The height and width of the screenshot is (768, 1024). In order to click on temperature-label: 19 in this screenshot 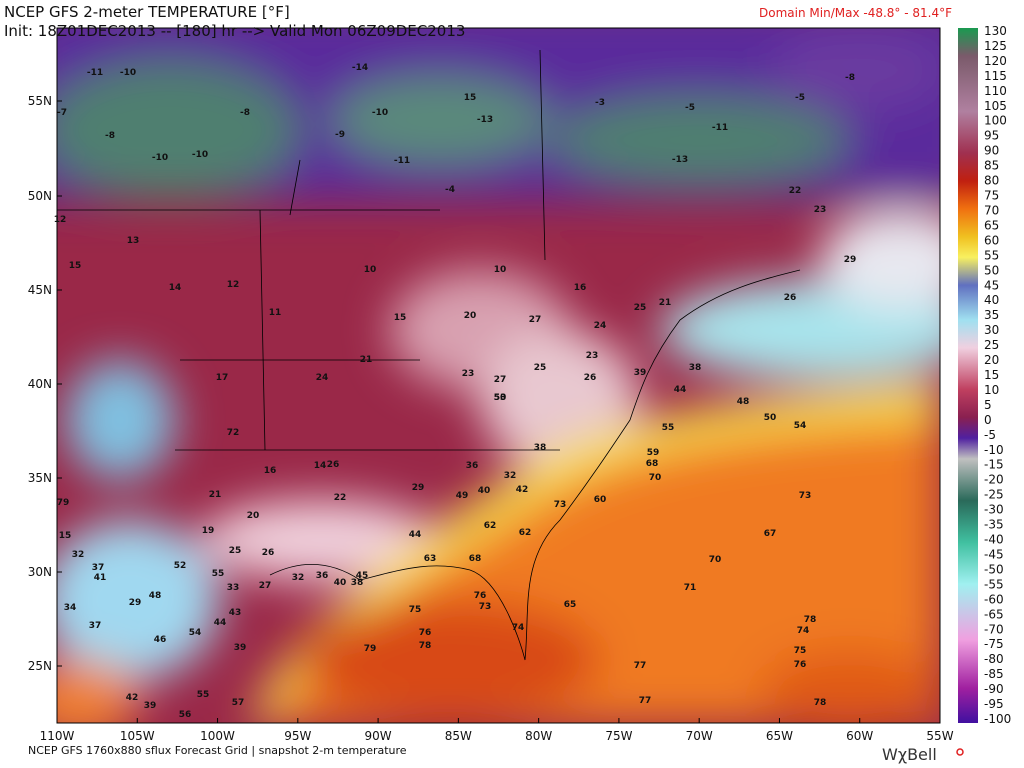, I will do `click(208, 531)`.